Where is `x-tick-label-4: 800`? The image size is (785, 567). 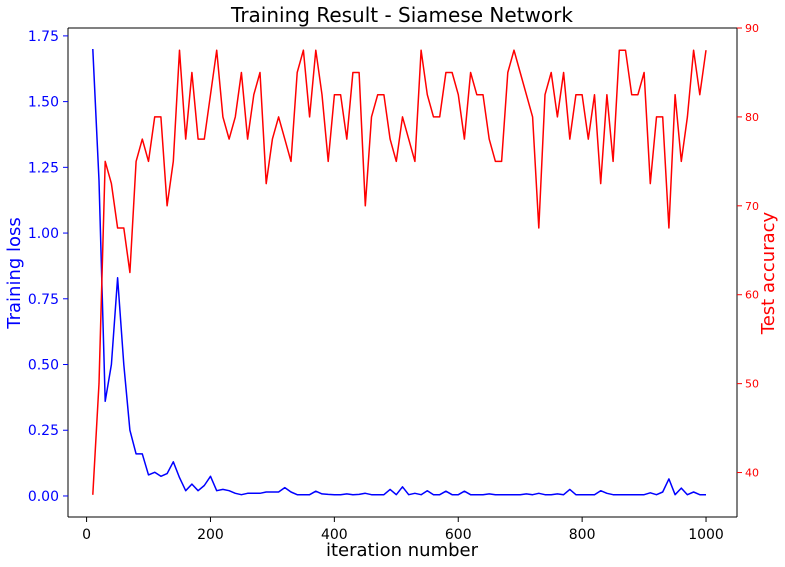
x-tick-label-4: 800 is located at coordinates (582, 535).